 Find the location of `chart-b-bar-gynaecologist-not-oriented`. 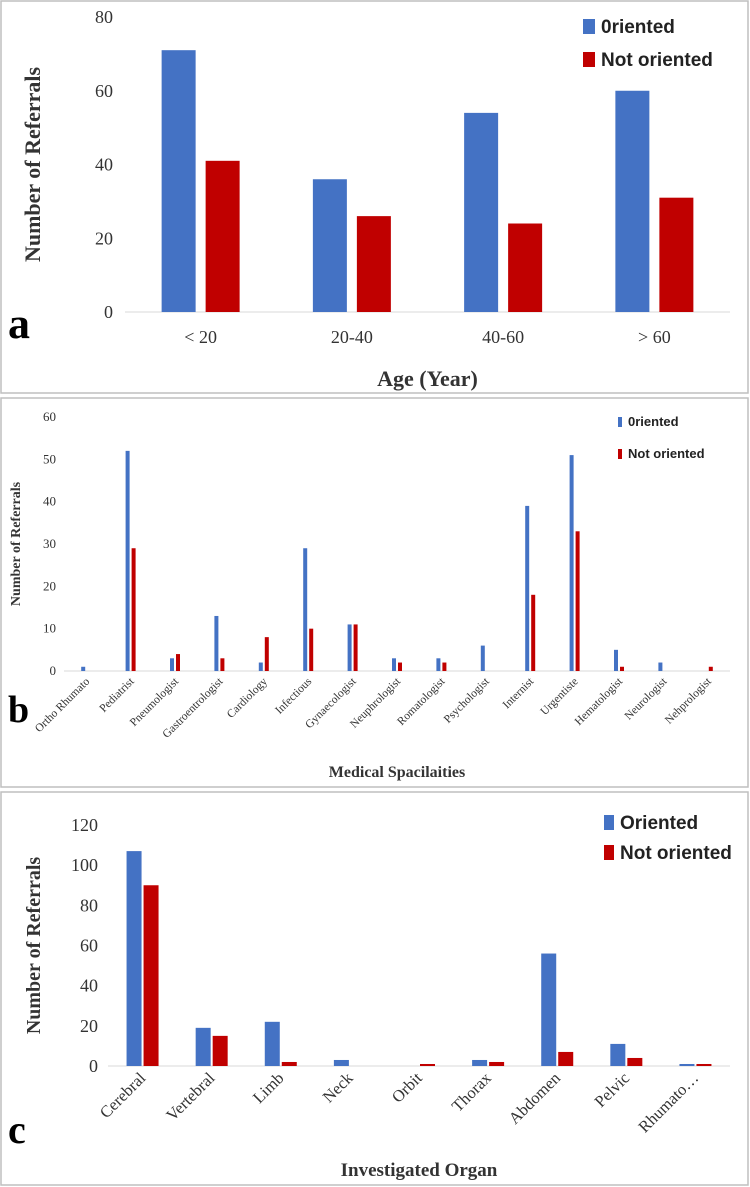

chart-b-bar-gynaecologist-not-oriented is located at coordinates (355, 647).